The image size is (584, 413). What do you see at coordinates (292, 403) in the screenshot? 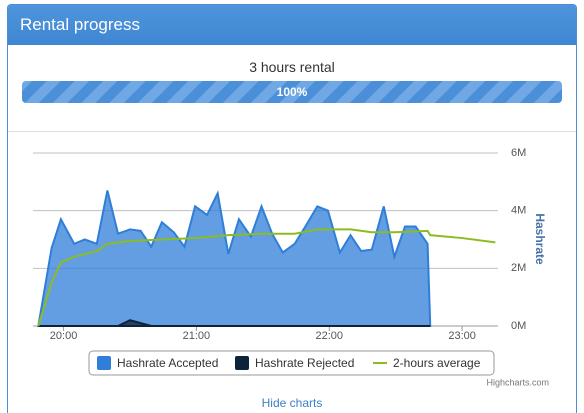
I see `hide-charts-link: Hide charts` at bounding box center [292, 403].